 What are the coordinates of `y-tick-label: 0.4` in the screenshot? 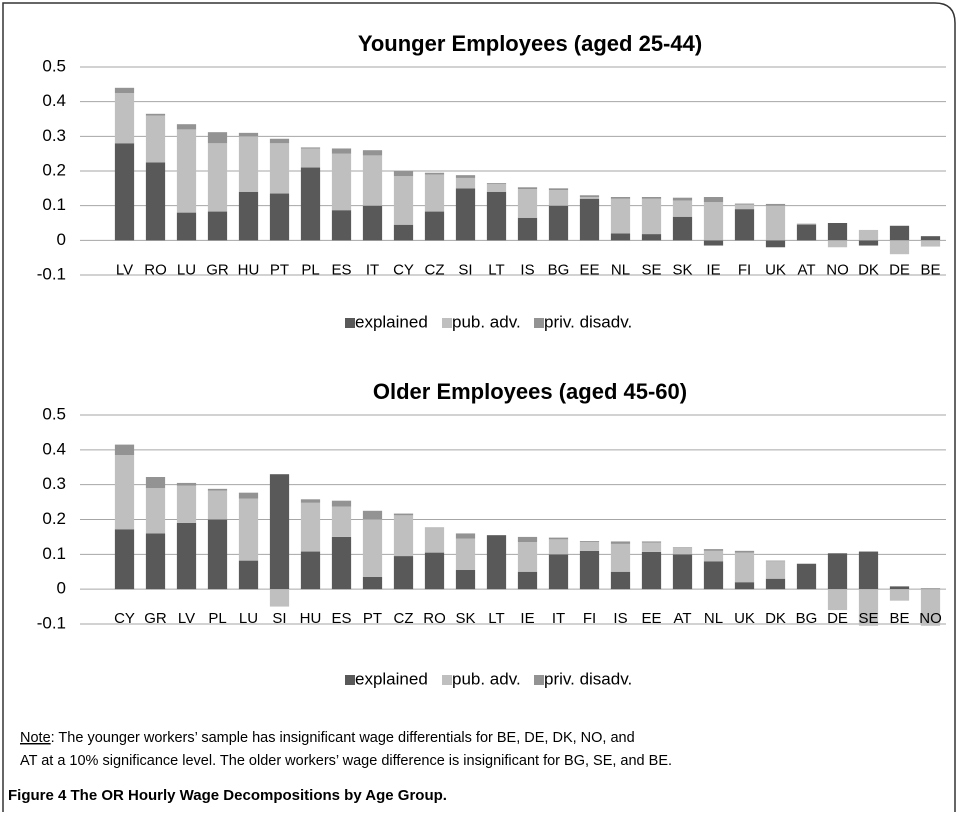 It's located at (54, 448).